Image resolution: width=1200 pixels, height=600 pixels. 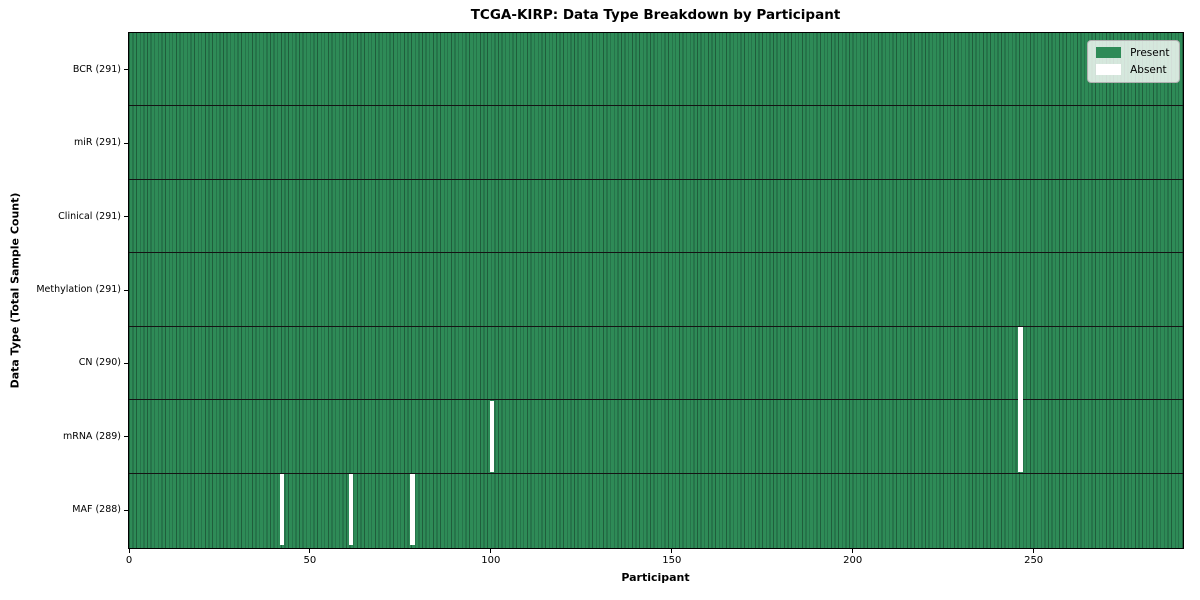 I want to click on legend: Present Absent, so click(x=1133, y=61).